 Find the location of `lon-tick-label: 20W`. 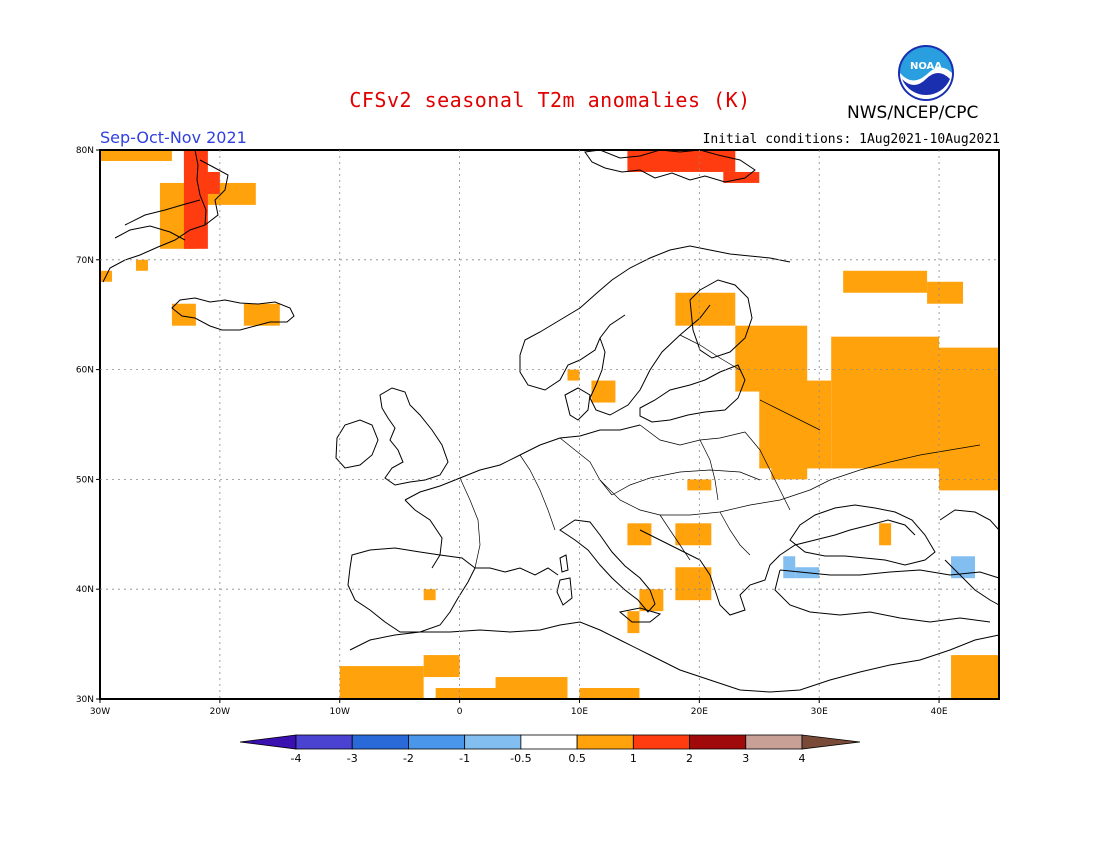

lon-tick-label: 20W is located at coordinates (220, 712).